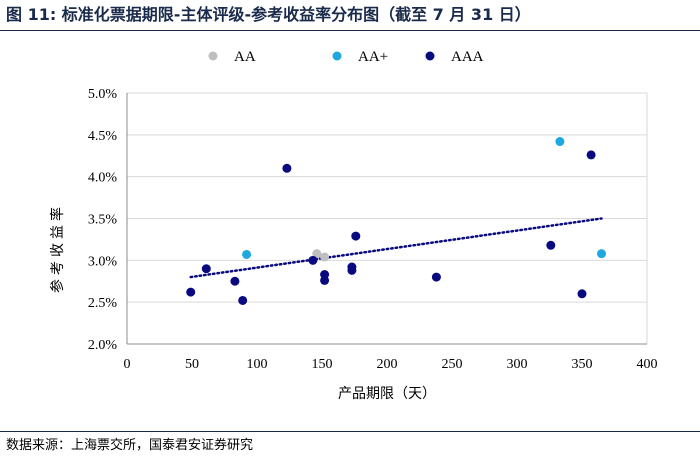 The width and height of the screenshot is (700, 464). Describe the element at coordinates (103, 178) in the screenshot. I see `y-tick-label: 4.0%` at that location.